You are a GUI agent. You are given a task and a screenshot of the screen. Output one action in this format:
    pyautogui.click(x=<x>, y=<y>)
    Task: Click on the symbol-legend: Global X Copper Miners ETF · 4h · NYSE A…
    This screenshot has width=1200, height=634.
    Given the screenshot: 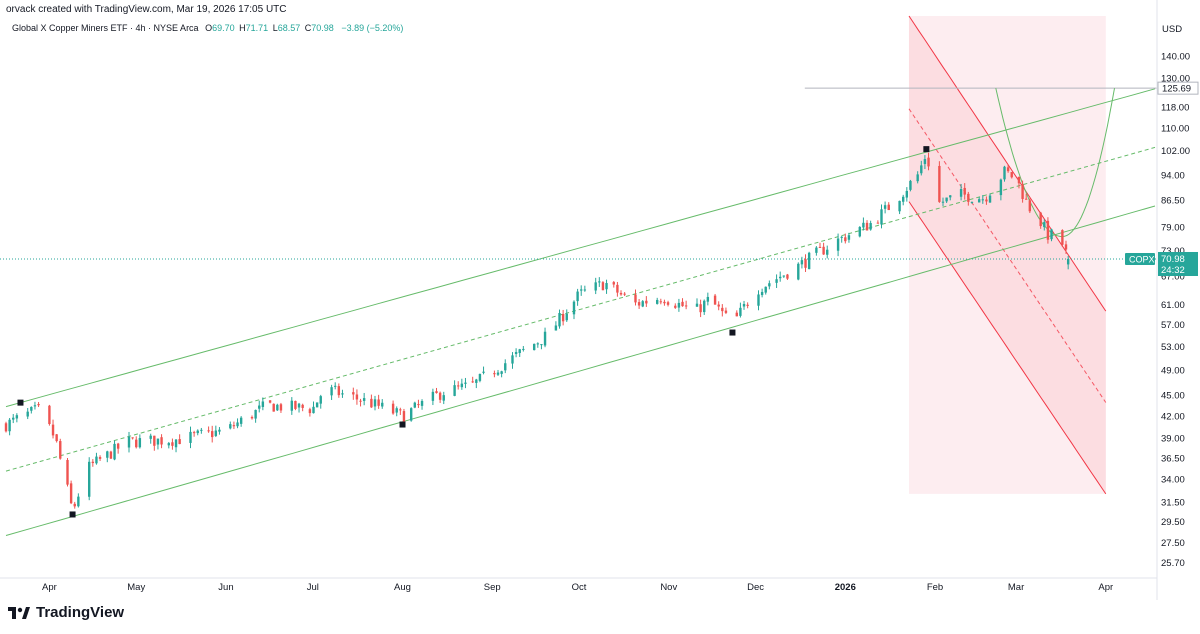 What is the action you would take?
    pyautogui.click(x=208, y=28)
    